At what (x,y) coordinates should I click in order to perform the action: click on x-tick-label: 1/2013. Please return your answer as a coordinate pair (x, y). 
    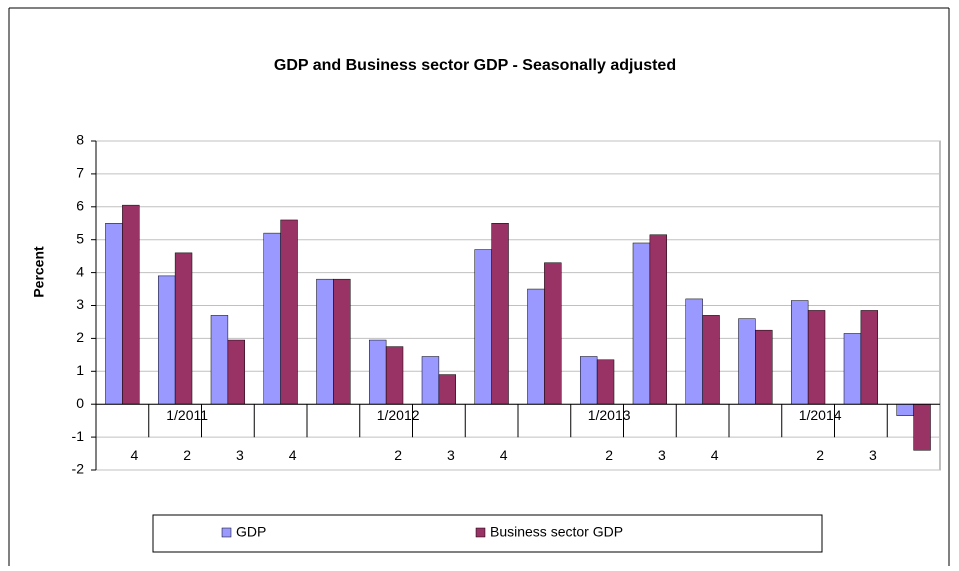
    Looking at the image, I should click on (609, 415).